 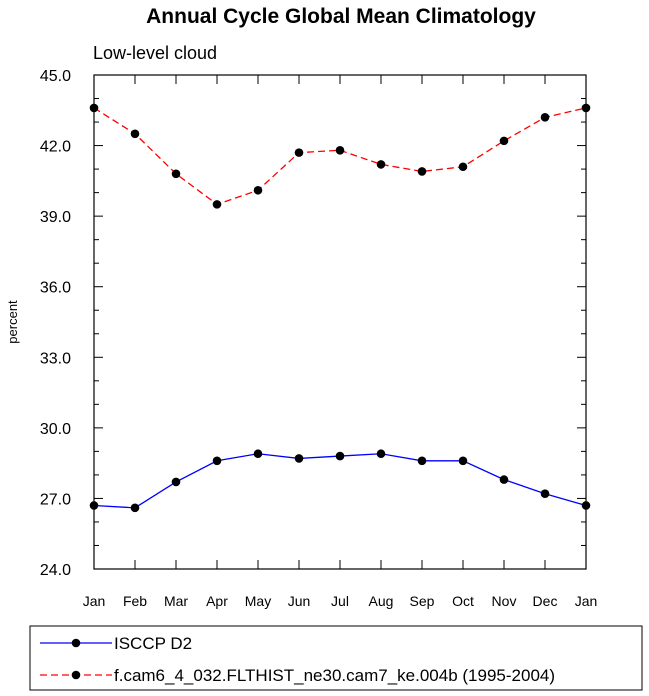 I want to click on y-tick-label: 39.0, so click(x=55, y=217).